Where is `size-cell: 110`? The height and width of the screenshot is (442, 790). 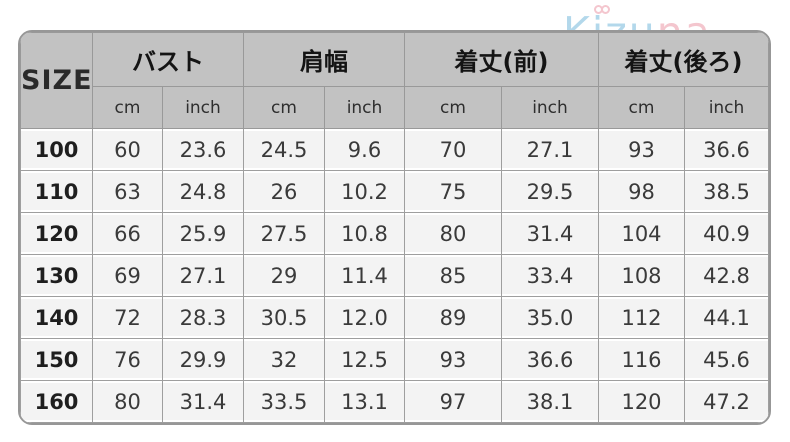 size-cell: 110 is located at coordinates (56, 191).